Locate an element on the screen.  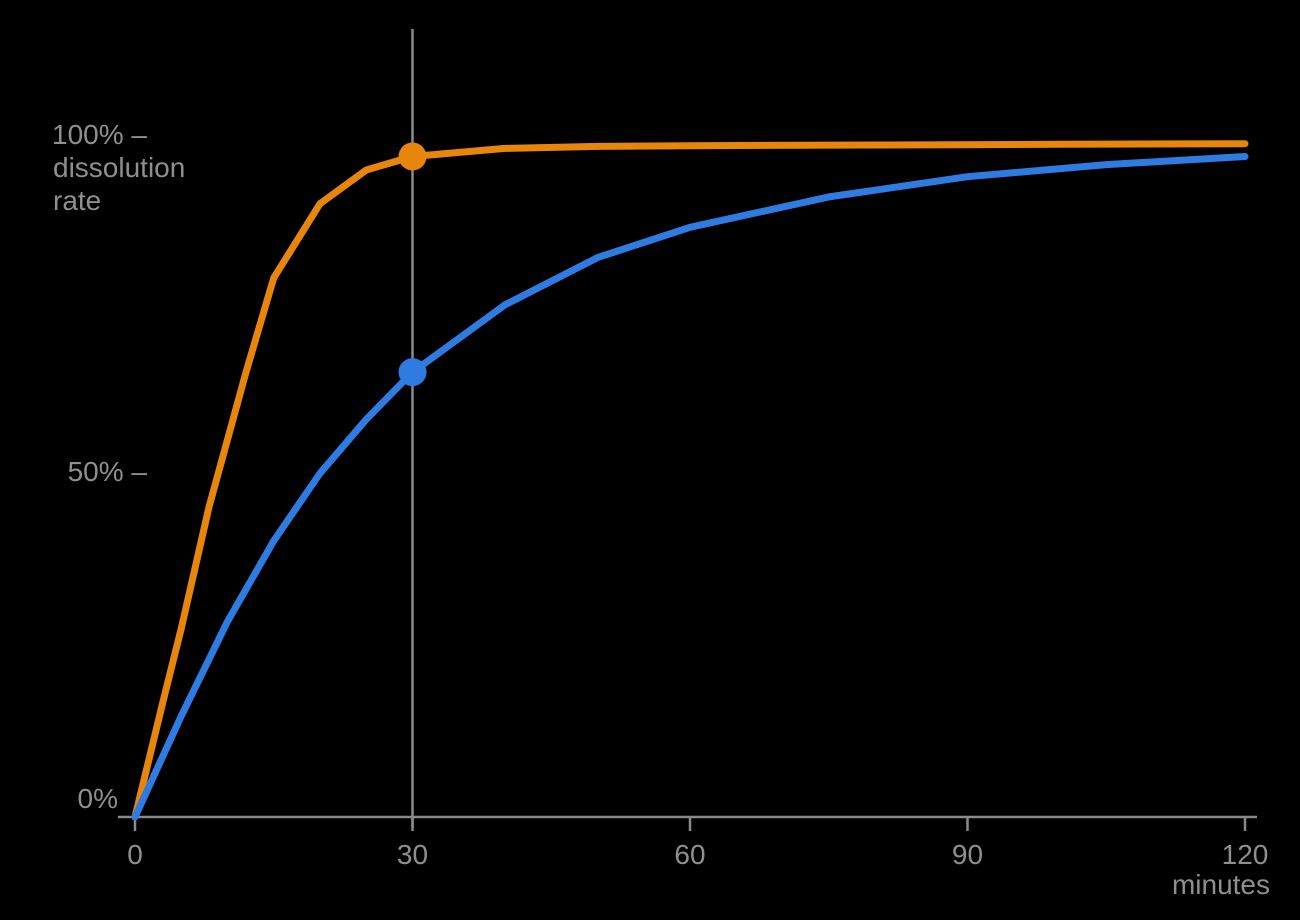
y-tick-label-0: 0% is located at coordinates (98, 798).